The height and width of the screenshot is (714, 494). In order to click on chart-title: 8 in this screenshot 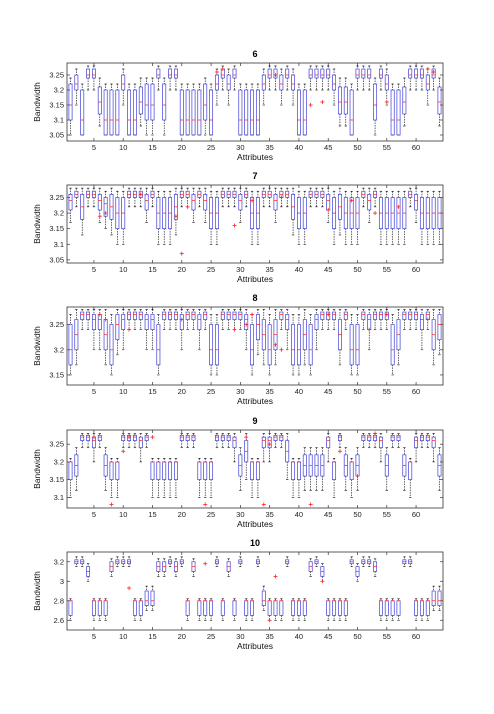, I will do `click(254, 298)`.